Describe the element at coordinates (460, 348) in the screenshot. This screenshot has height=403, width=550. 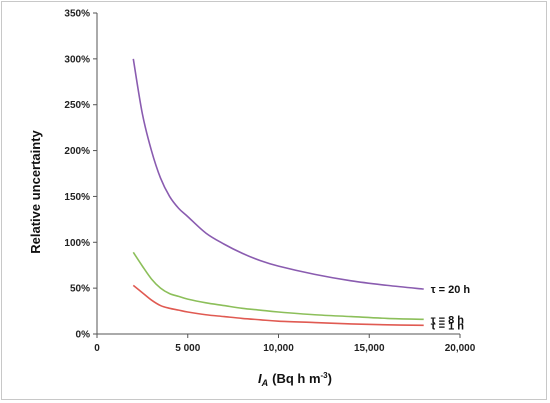
I see `x-tick-label: 20,000` at that location.